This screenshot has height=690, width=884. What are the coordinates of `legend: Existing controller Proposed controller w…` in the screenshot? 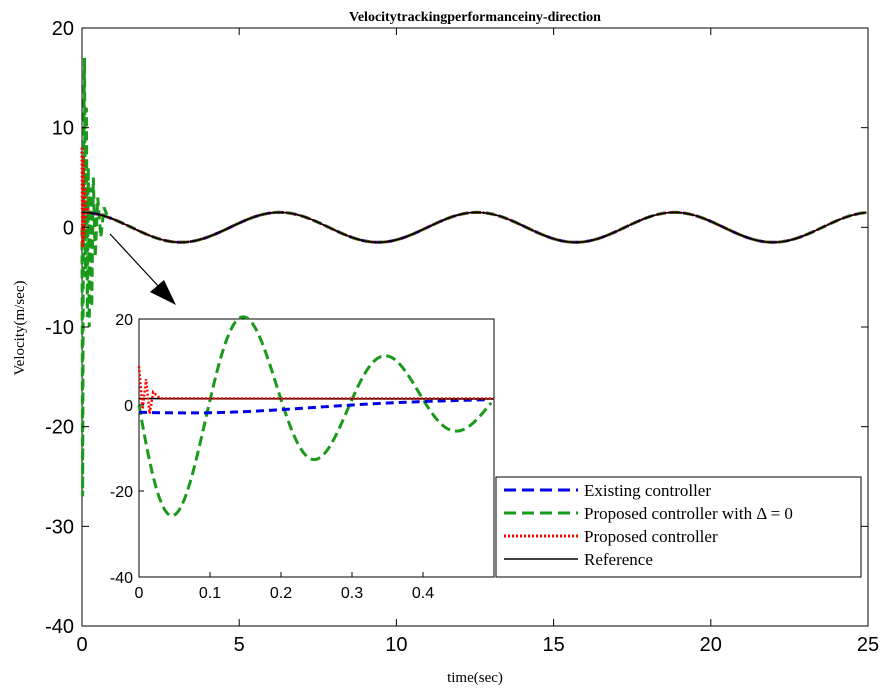 It's located at (678, 527).